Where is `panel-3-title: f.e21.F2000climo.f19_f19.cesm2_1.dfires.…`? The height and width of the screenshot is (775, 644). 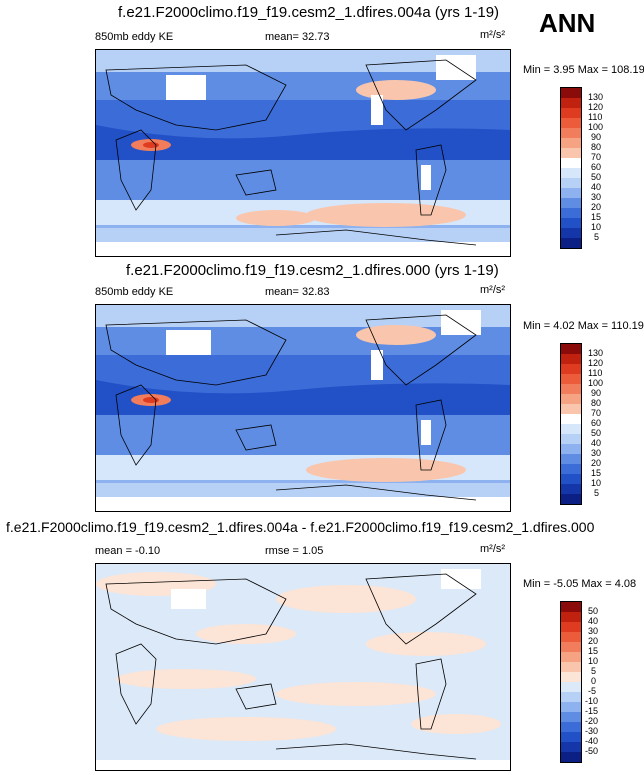
panel-3-title: f.e21.F2000climo.f19_f19.cesm2_1.dfires.… is located at coordinates (300, 527).